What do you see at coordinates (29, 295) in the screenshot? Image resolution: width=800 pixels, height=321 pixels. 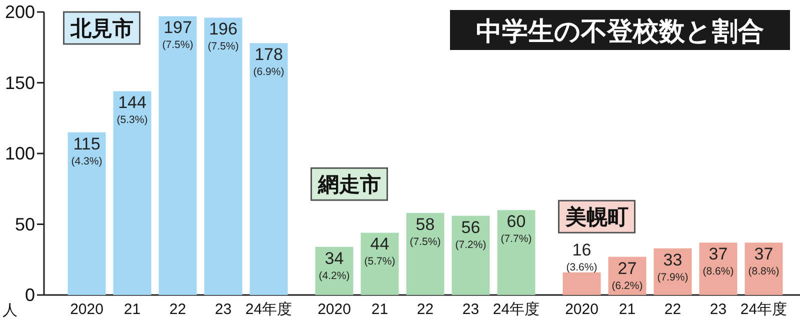 I see `y-tick-label: 0` at bounding box center [29, 295].